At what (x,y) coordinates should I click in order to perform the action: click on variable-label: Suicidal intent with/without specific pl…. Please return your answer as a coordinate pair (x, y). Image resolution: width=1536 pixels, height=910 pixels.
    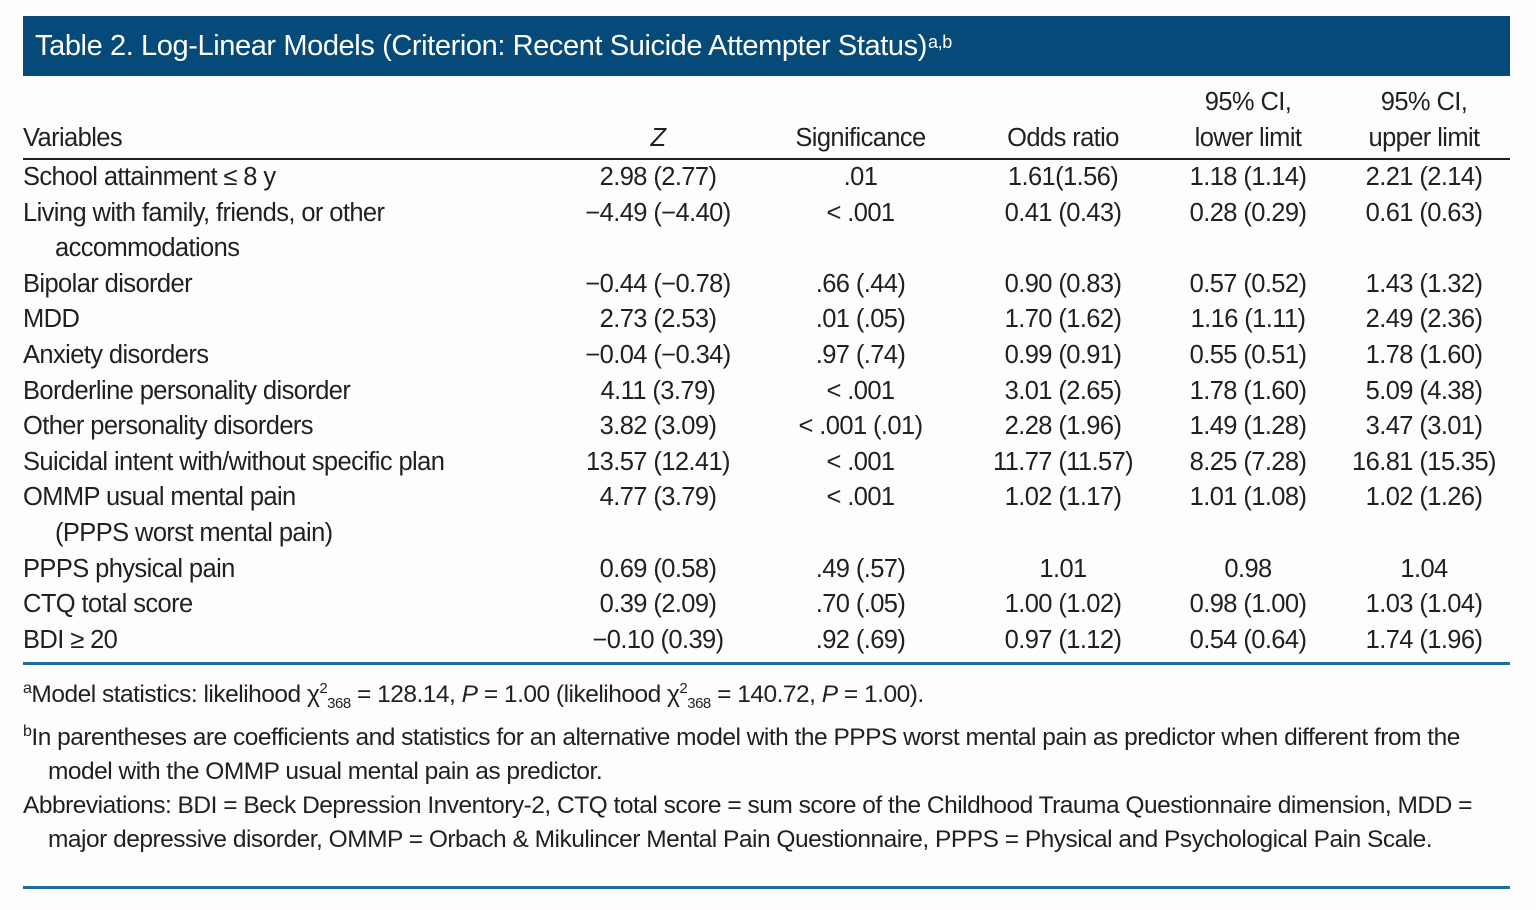
    Looking at the image, I should click on (234, 461).